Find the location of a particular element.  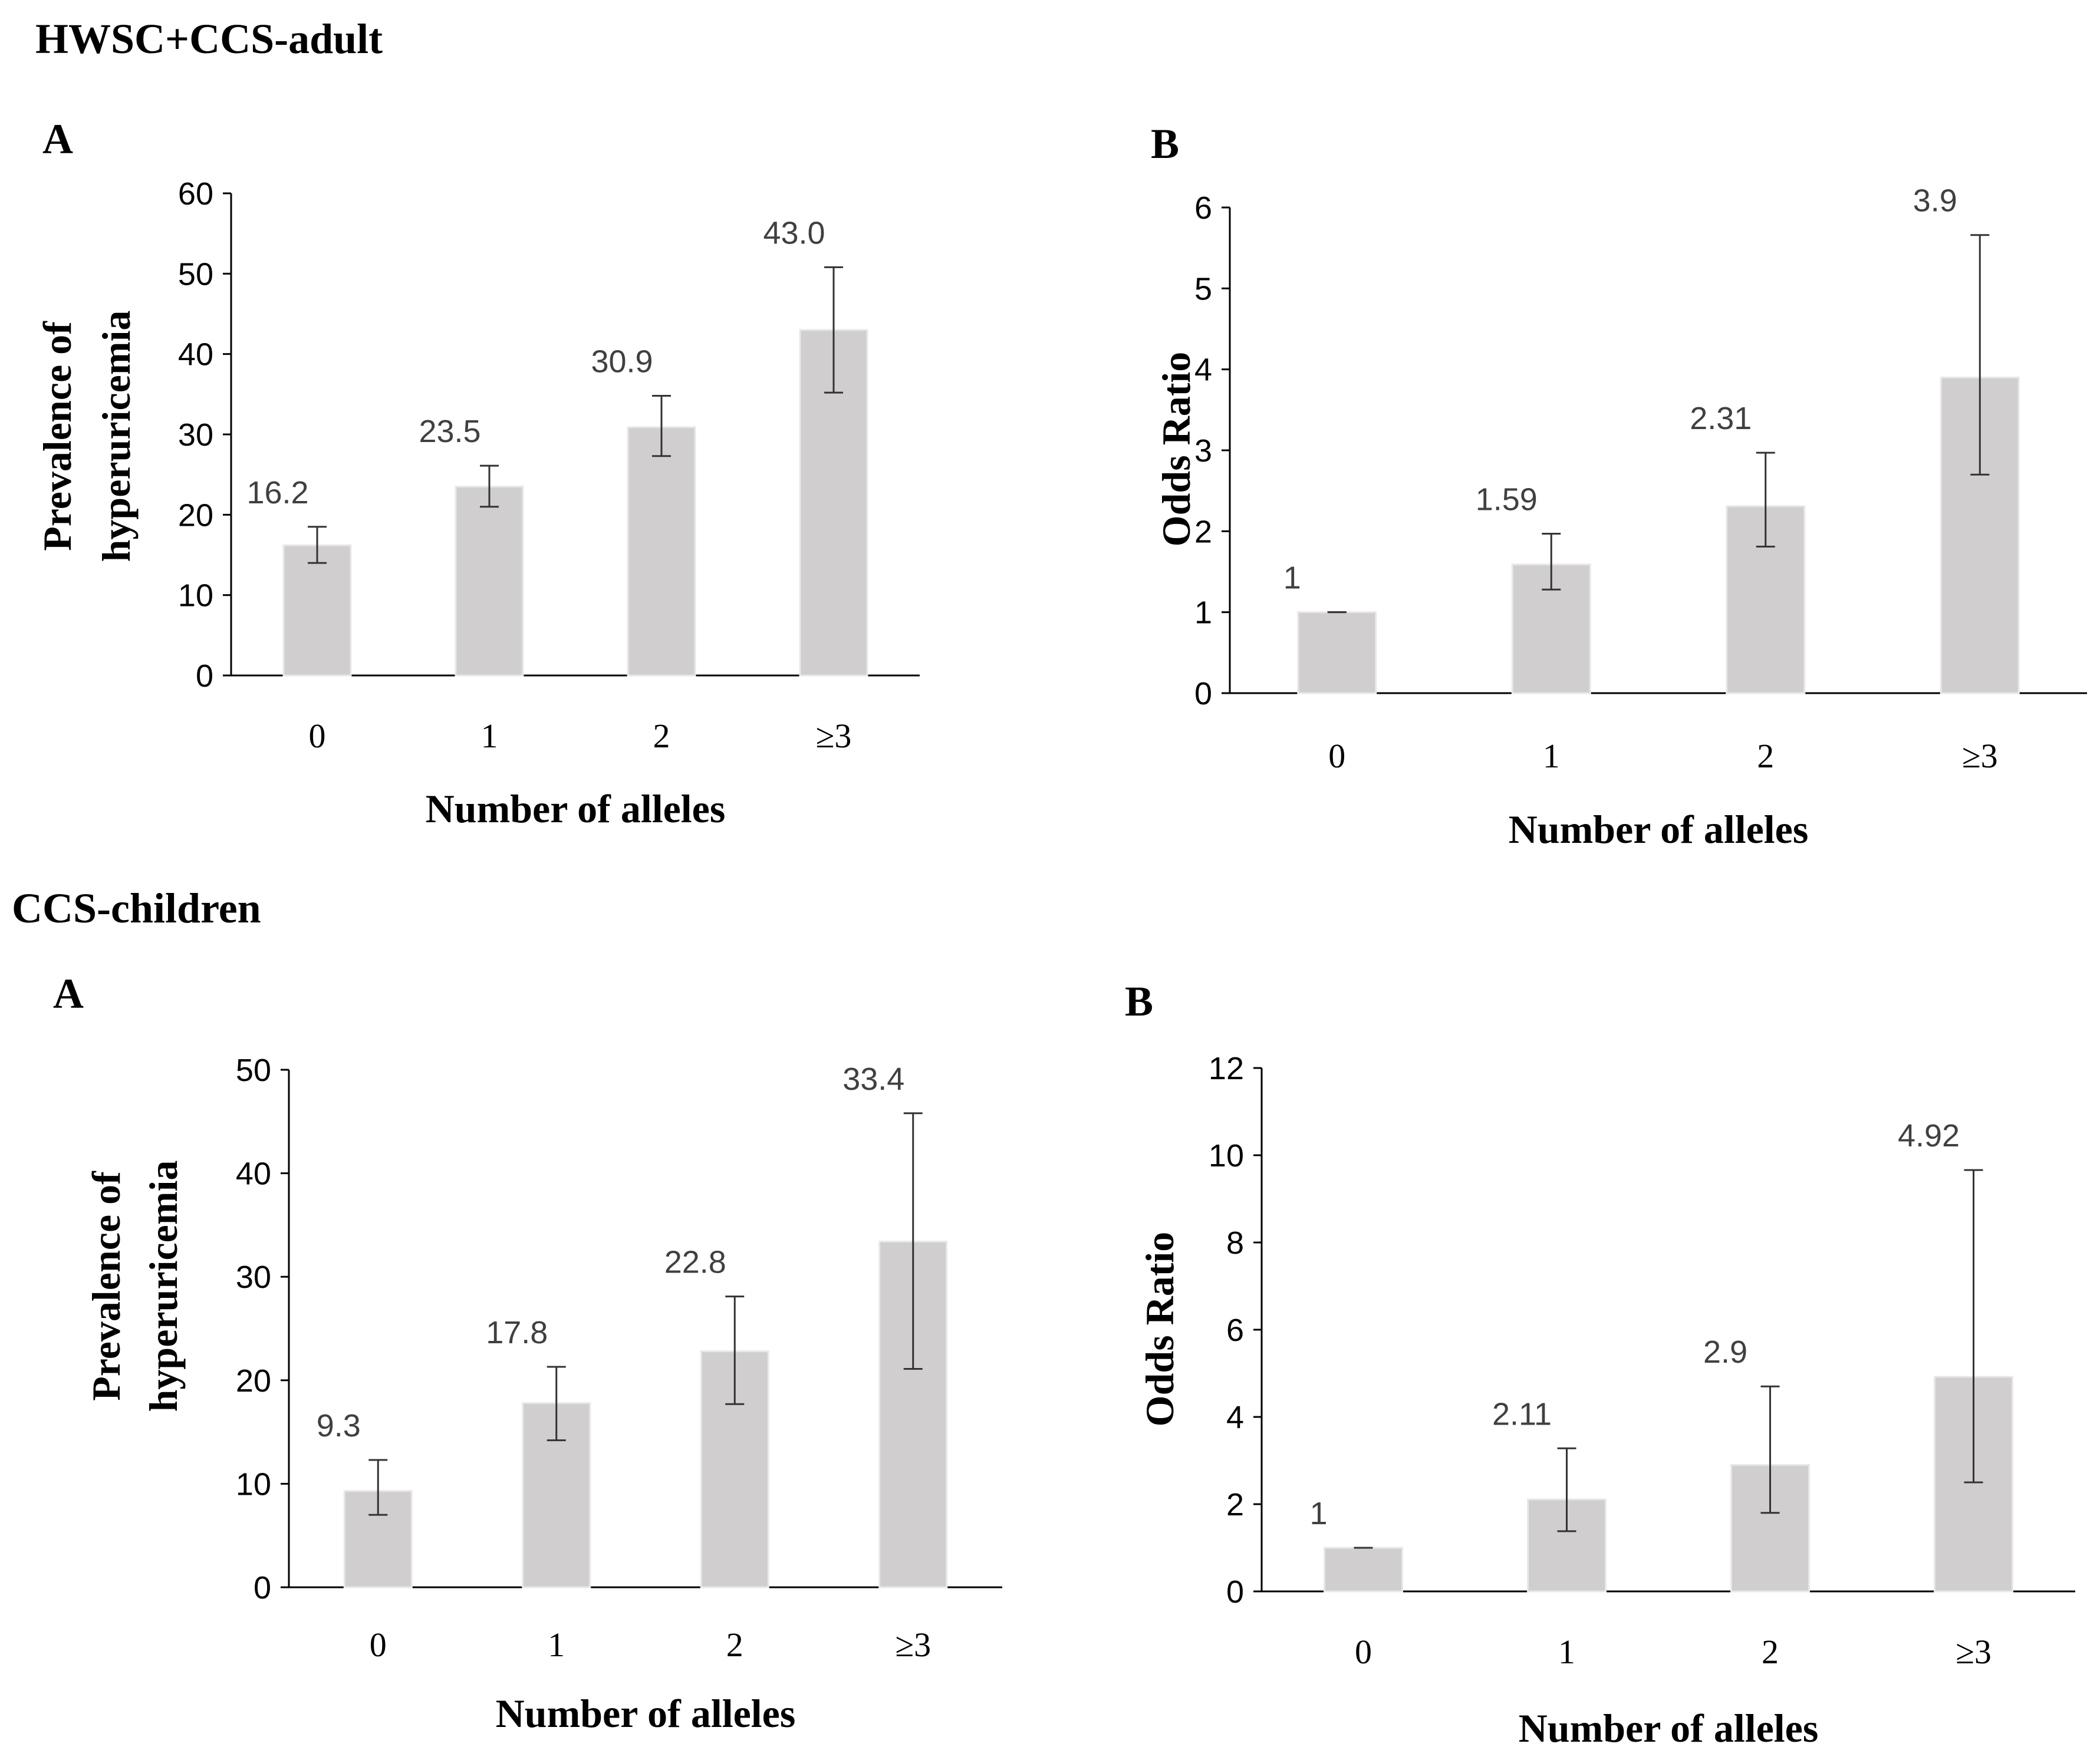

chart-4-category-label: 2 is located at coordinates (1771, 1652).